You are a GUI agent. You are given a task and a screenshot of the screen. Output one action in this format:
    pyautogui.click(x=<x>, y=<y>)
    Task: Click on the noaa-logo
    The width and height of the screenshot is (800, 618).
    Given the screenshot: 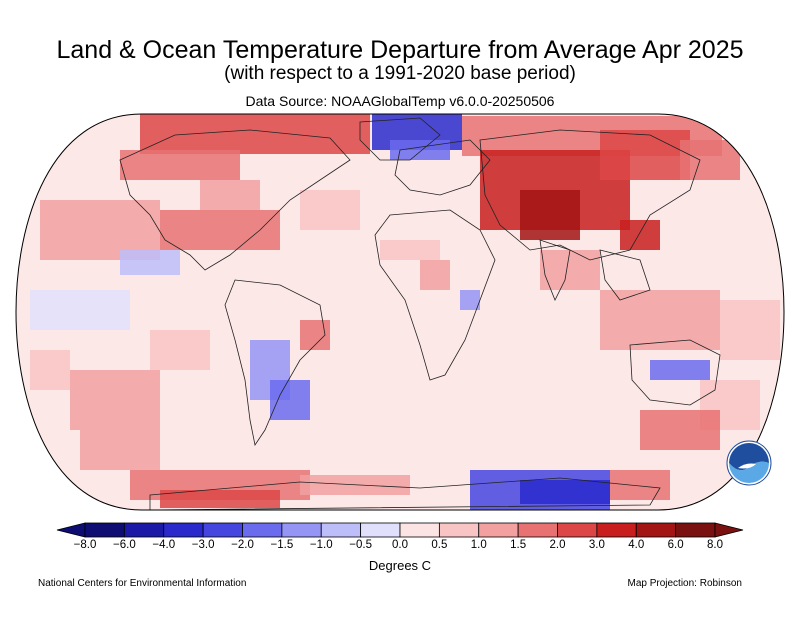 What is the action you would take?
    pyautogui.click(x=749, y=463)
    